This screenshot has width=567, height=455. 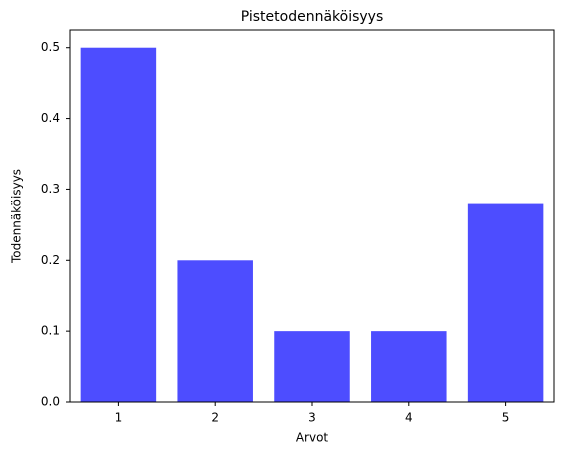 What do you see at coordinates (215, 418) in the screenshot?
I see `x-tick-label: 2` at bounding box center [215, 418].